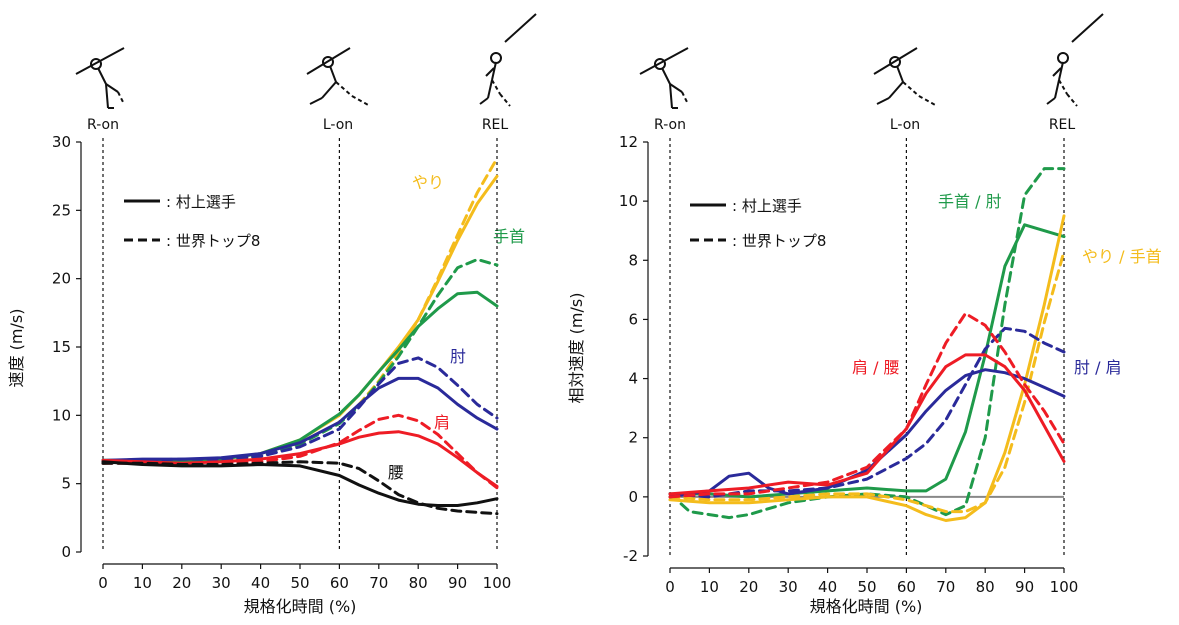 The height and width of the screenshot is (625, 1179). What do you see at coordinates (509, 236) in the screenshot?
I see `series-label-wrist: 手首` at bounding box center [509, 236].